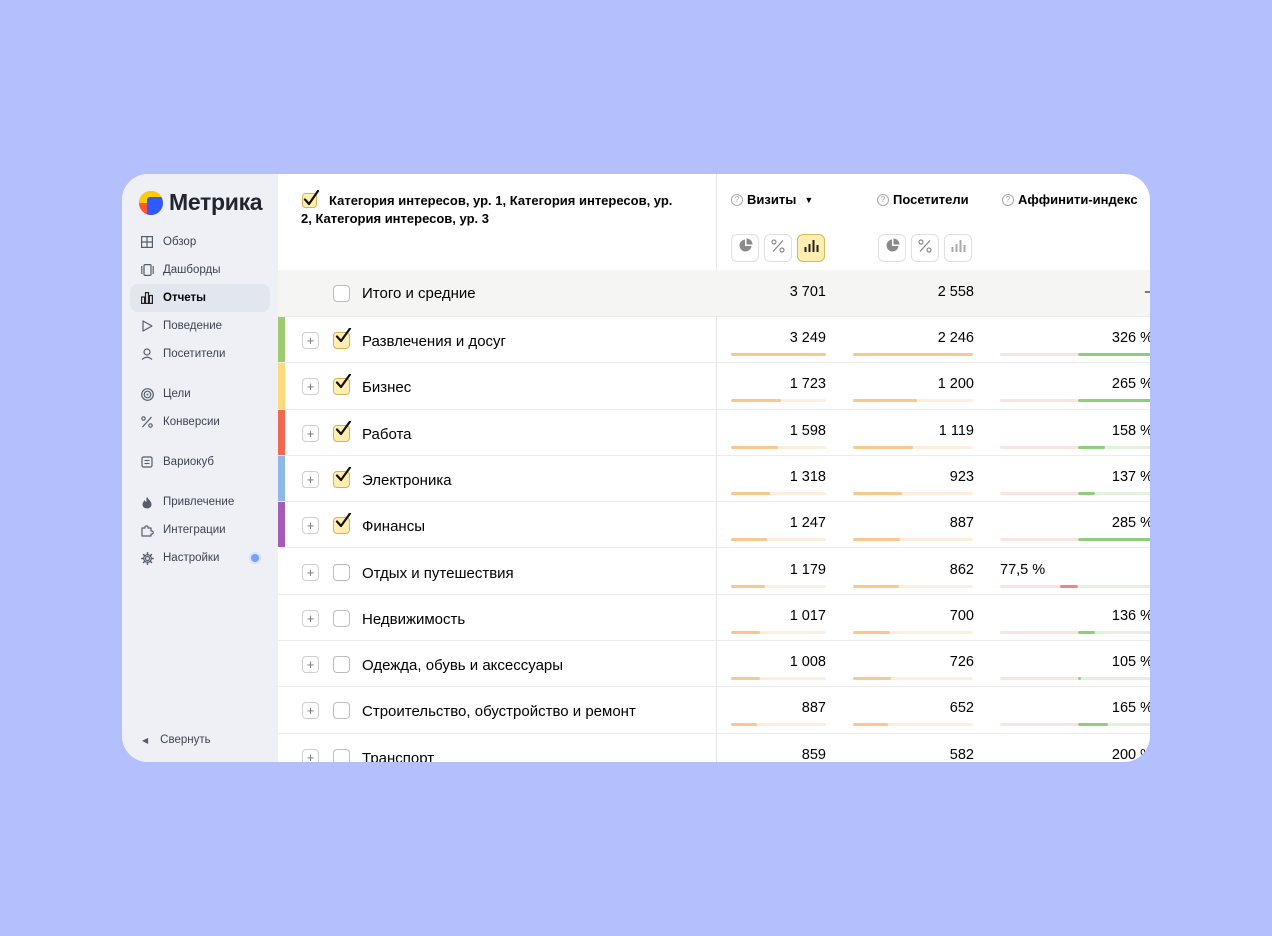  Describe the element at coordinates (200, 422) in the screenshot. I see `sidebar-item-conversions: Конверсии` at that location.